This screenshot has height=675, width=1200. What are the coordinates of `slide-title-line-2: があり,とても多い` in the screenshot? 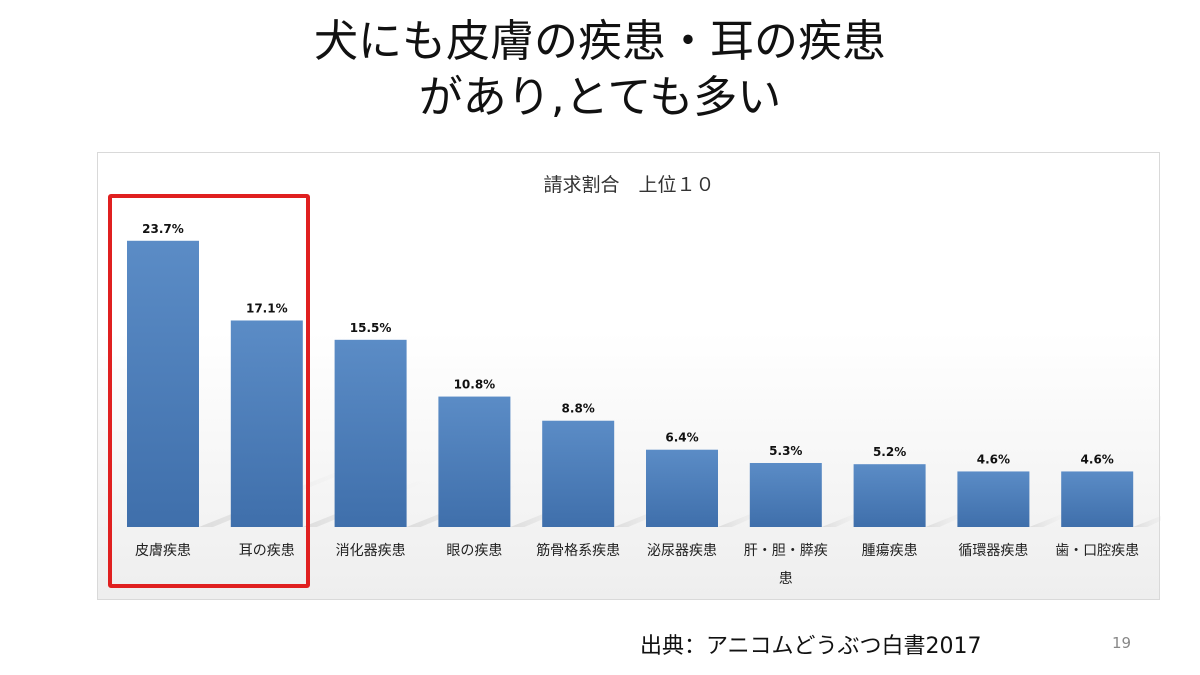 It's located at (600, 97).